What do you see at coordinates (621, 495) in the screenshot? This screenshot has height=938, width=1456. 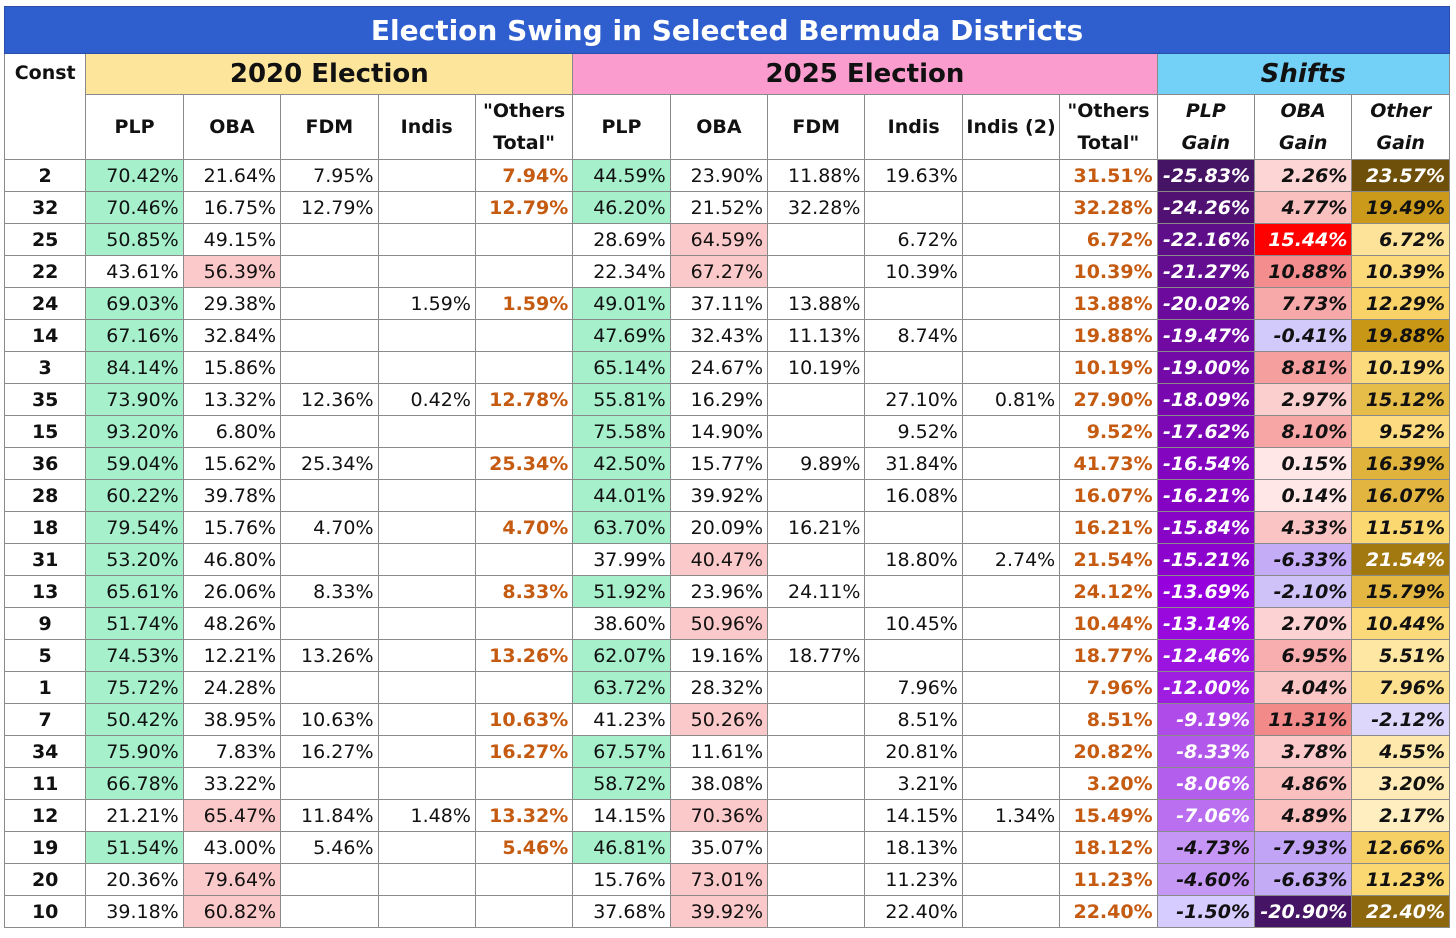 I see `cell-2025-0: 44.01%` at bounding box center [621, 495].